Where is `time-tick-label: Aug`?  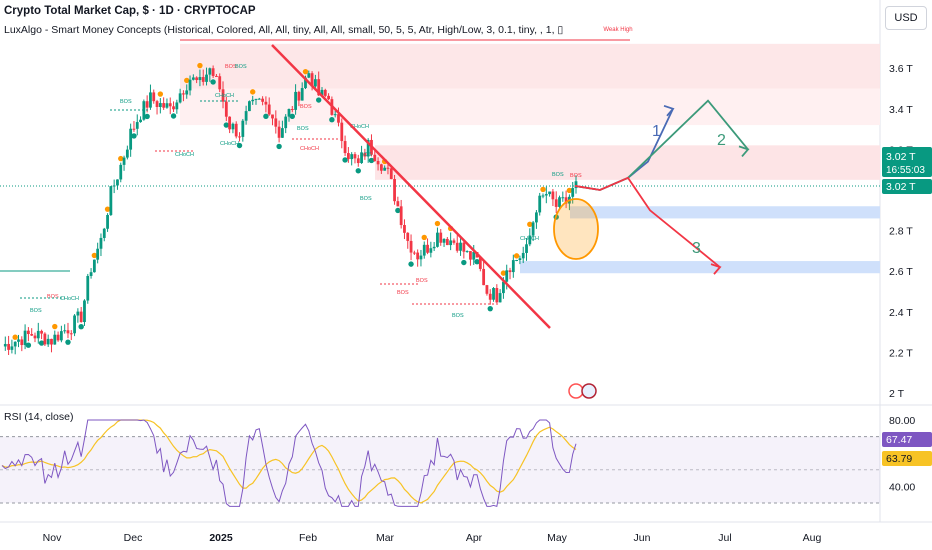 time-tick-label: Aug is located at coordinates (812, 538).